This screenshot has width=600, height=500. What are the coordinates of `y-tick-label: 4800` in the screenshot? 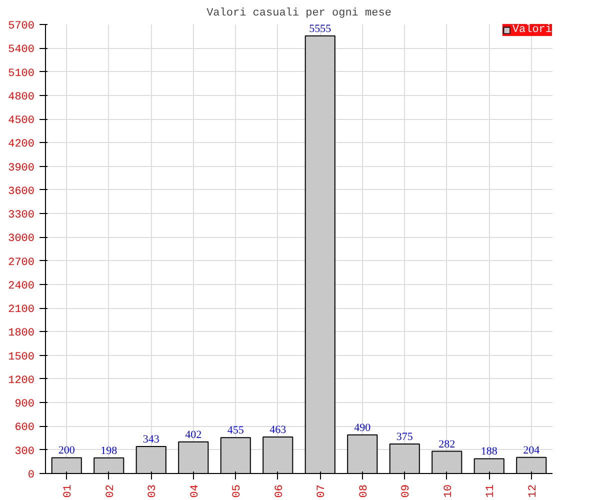 It's located at (21, 97).